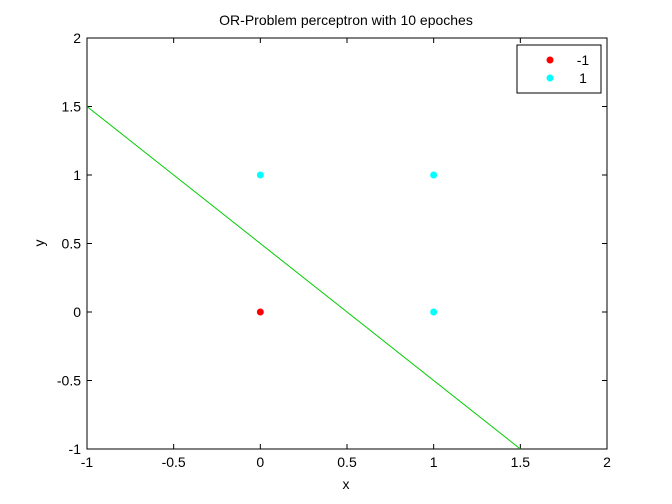 The image size is (672, 504). What do you see at coordinates (39, 243) in the screenshot?
I see `y-axis-label: y` at bounding box center [39, 243].